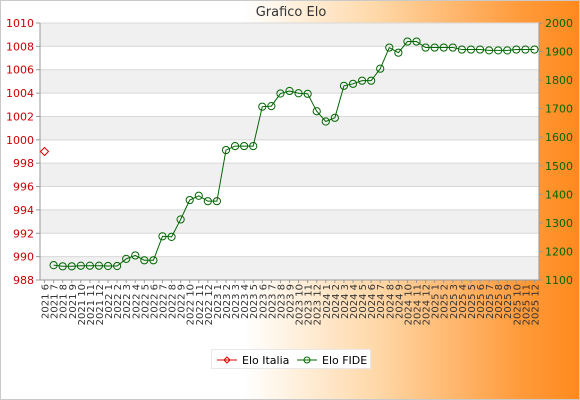  Describe the element at coordinates (82, 304) in the screenshot. I see `x-tick-label: 2021 10` at that location.